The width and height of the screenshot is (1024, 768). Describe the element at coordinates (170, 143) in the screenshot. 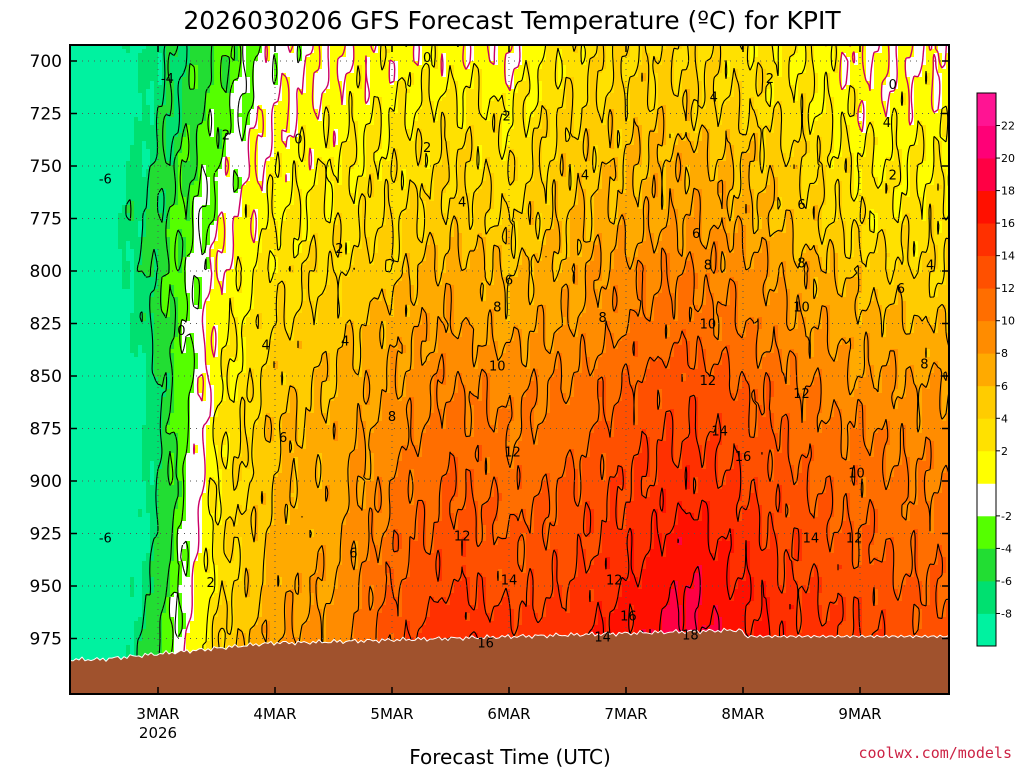

I see `field-cell-1962` at that location.